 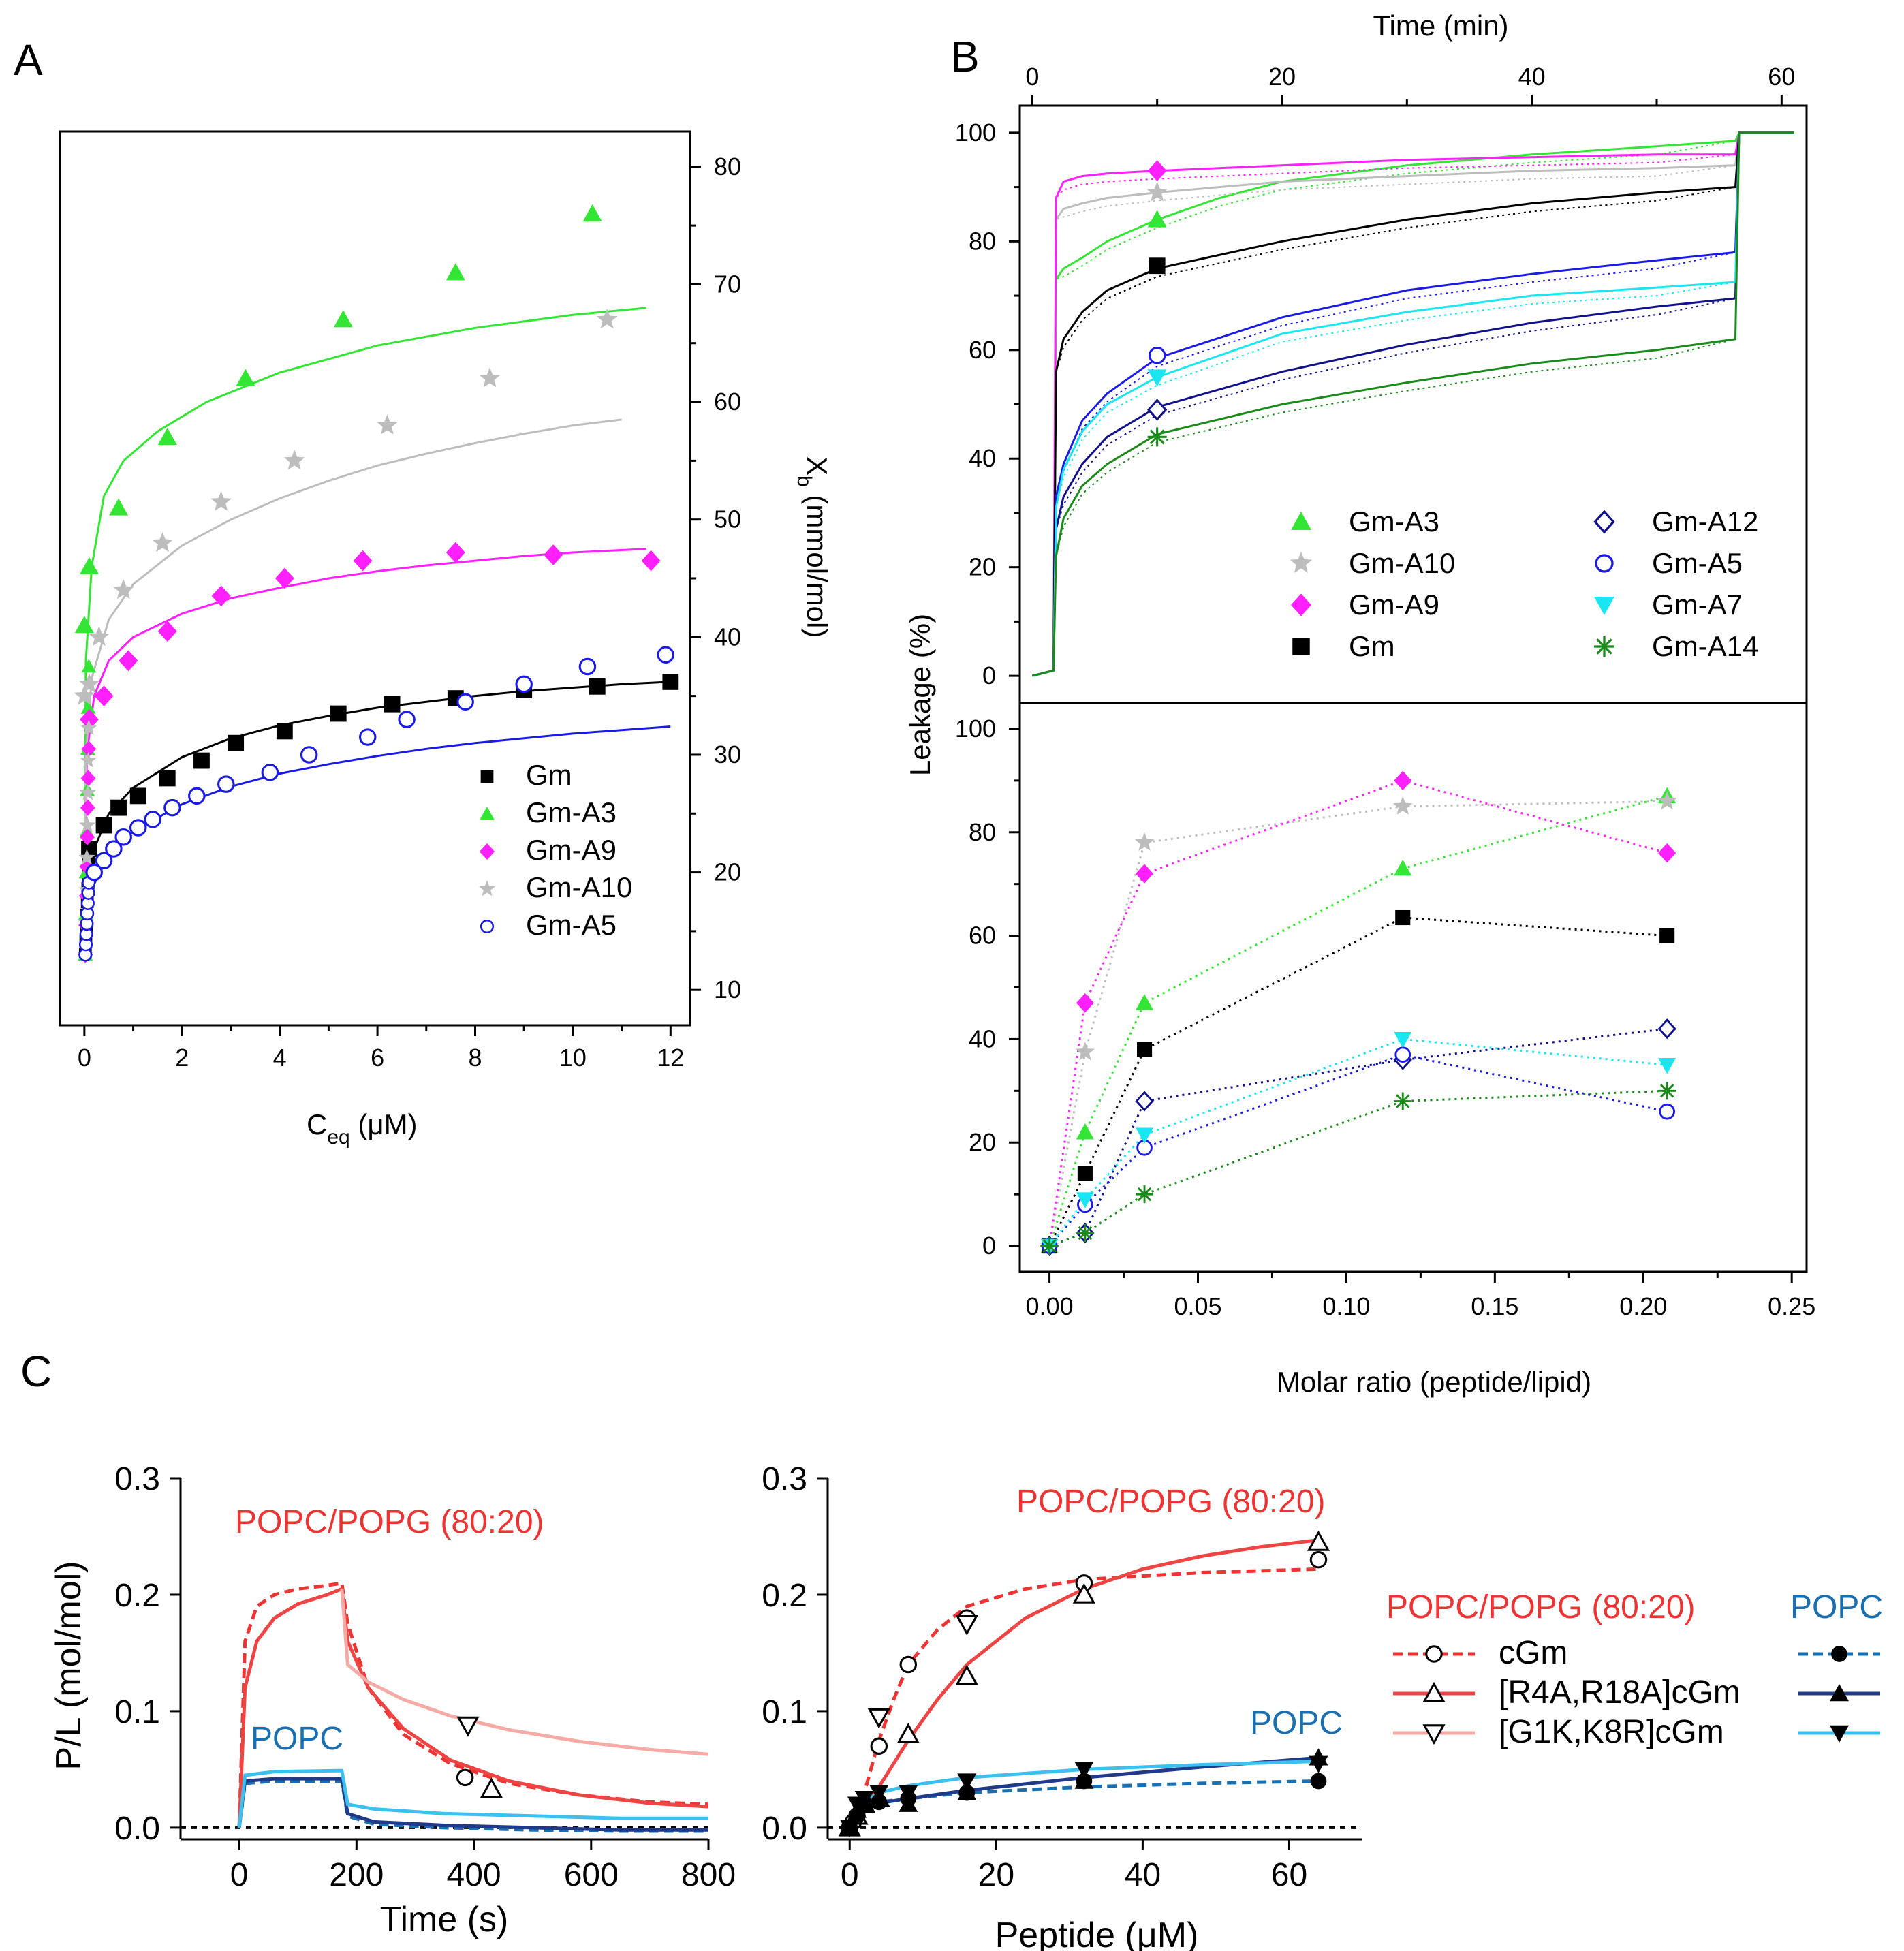 I want to click on chart-a-y-tick-label: 80, so click(x=727, y=167).